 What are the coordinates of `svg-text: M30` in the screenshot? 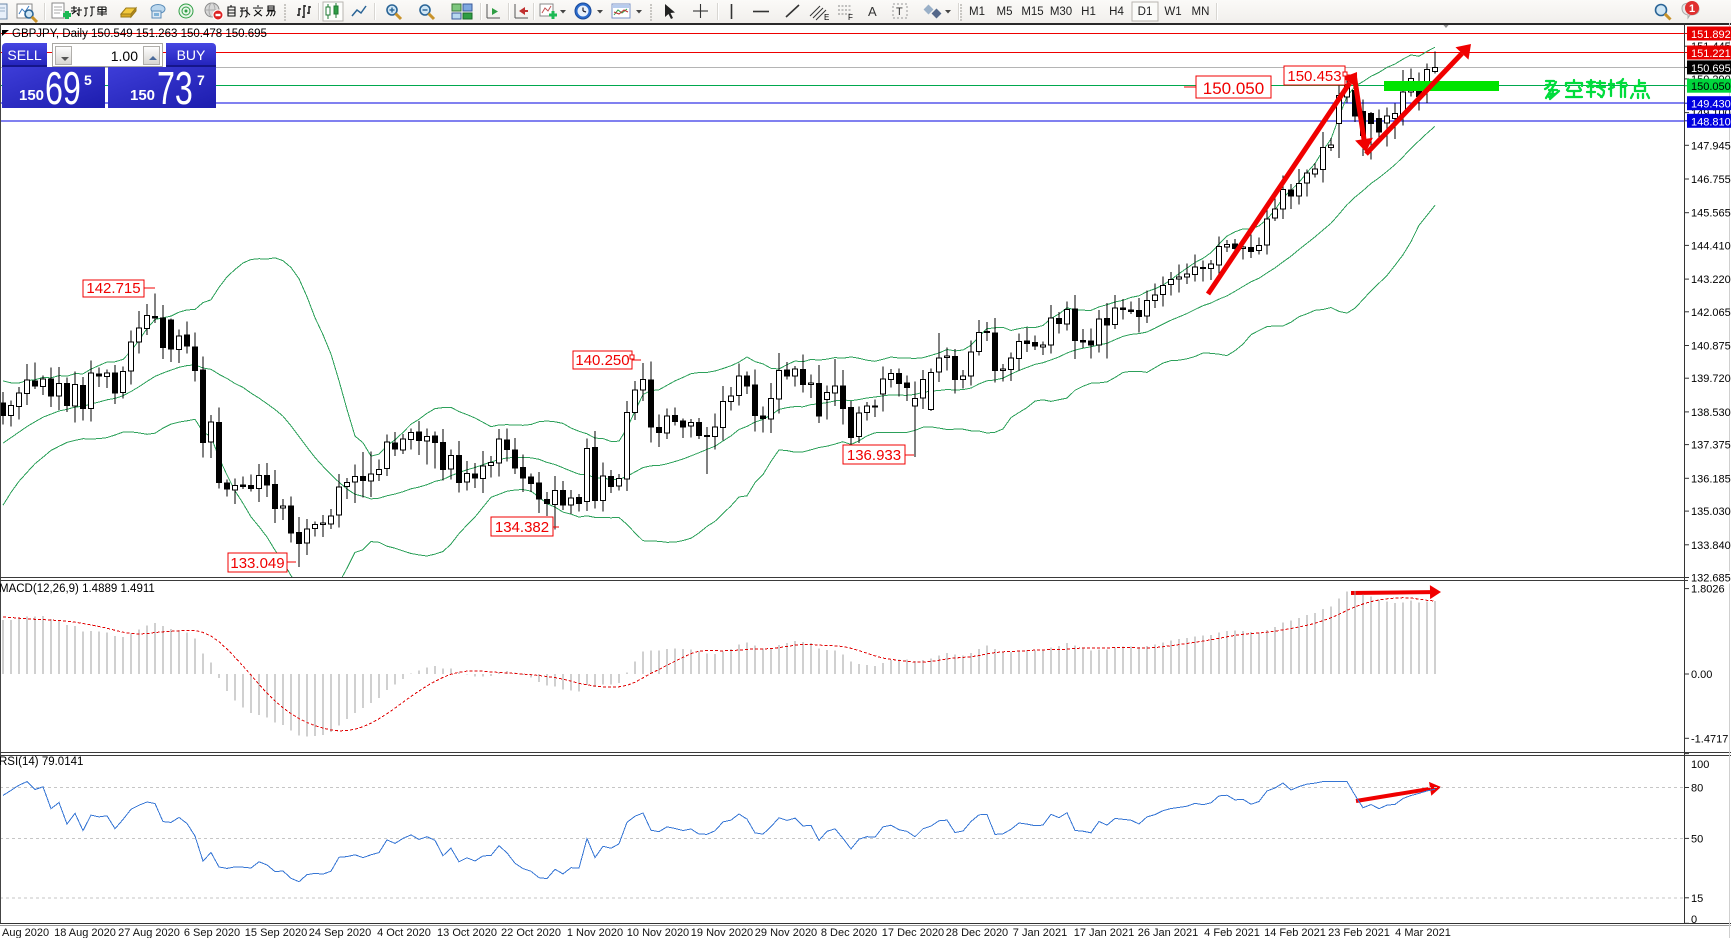 It's located at (1061, 12).